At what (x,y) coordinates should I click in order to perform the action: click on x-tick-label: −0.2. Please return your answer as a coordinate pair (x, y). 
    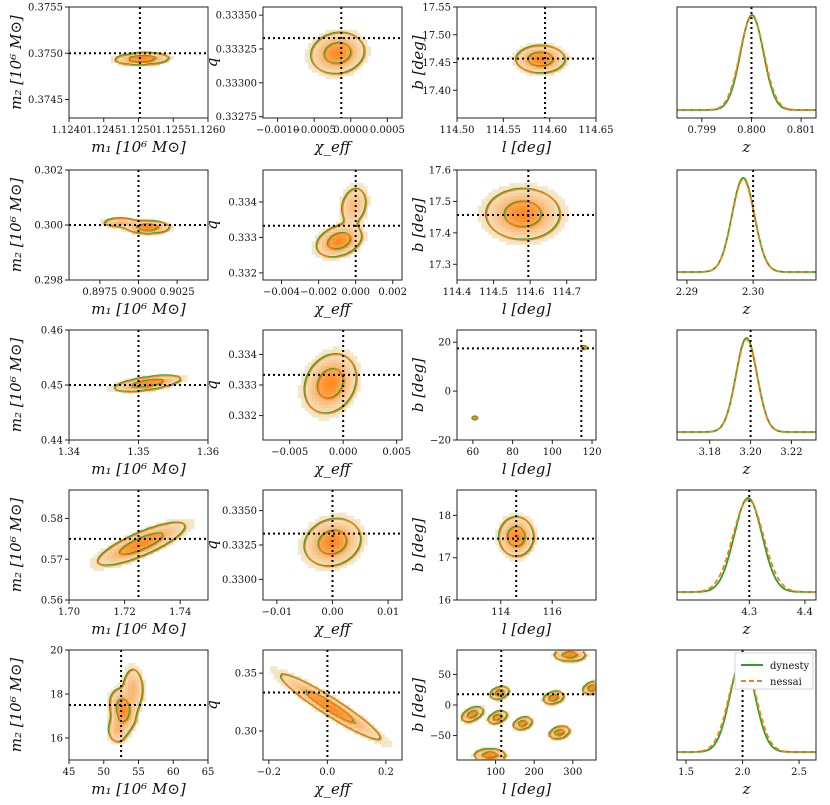
    Looking at the image, I should click on (269, 772).